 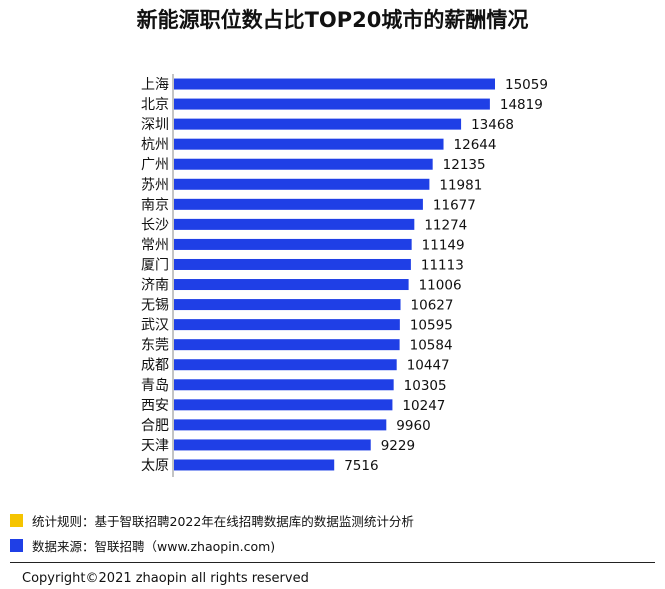 I want to click on category-label: 常州, so click(x=155, y=245).